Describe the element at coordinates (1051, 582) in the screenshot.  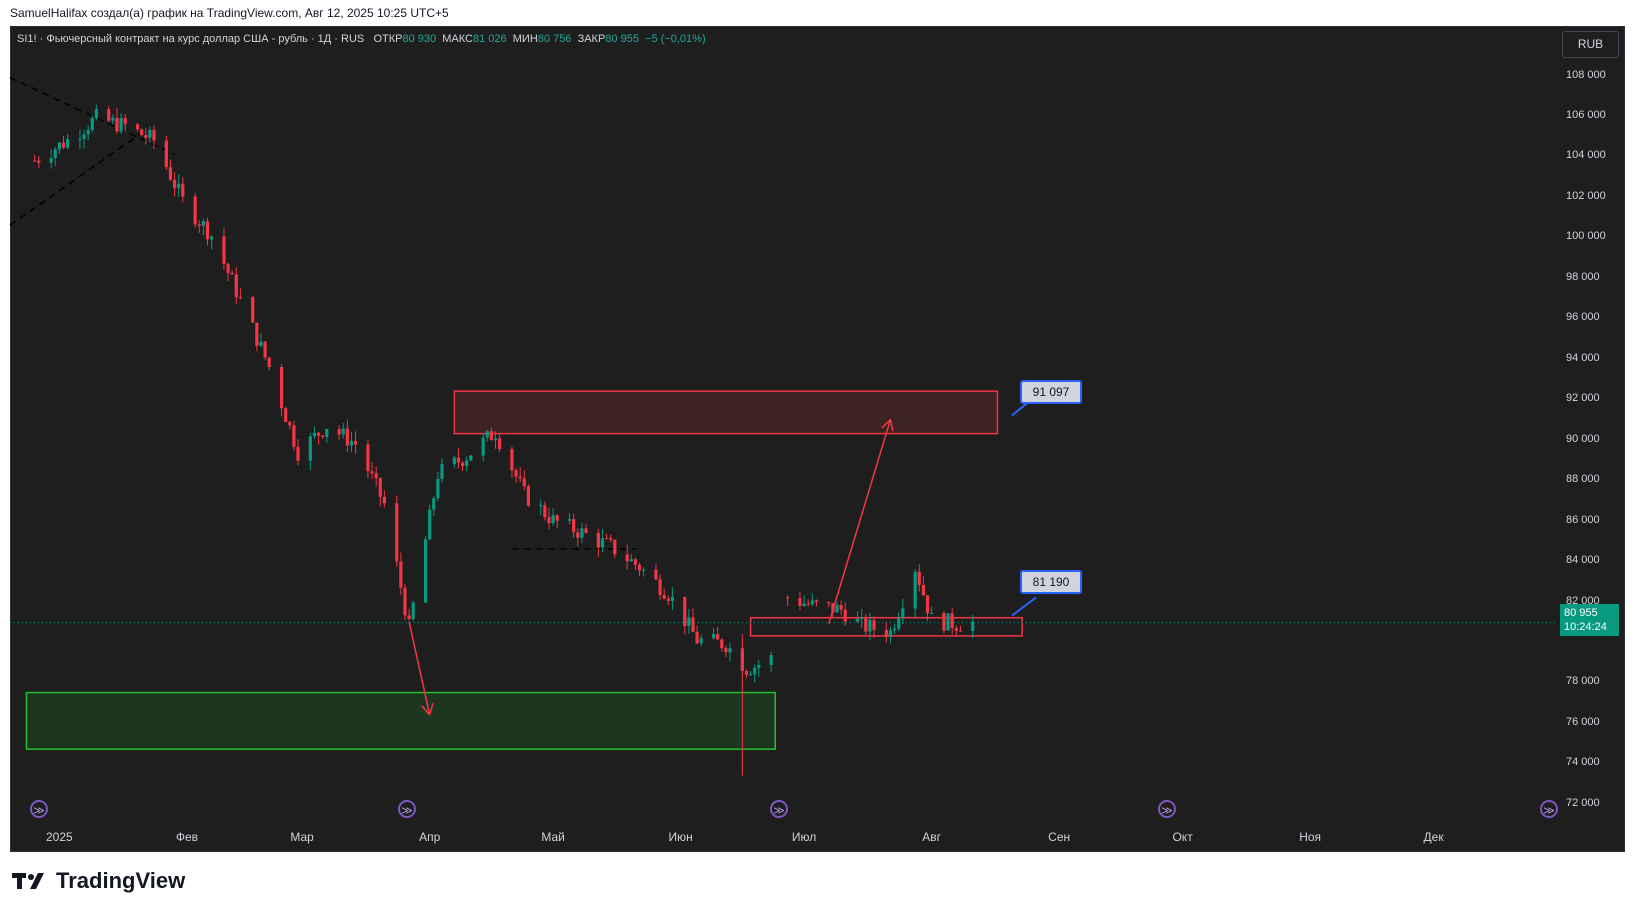
I see `price-callout-low: 81 190` at that location.